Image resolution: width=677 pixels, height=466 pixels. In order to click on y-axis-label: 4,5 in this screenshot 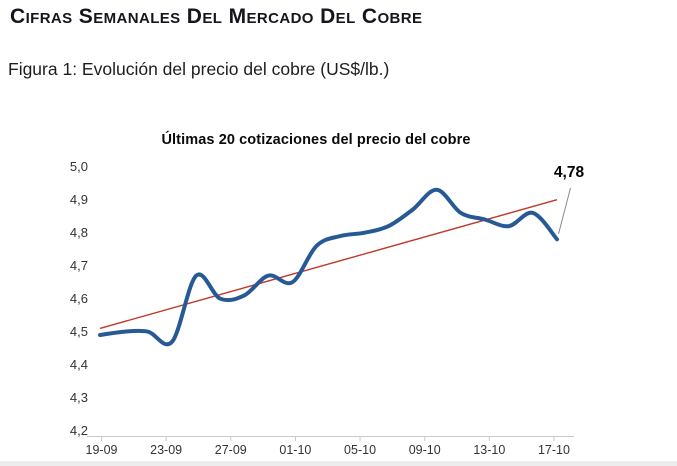, I will do `click(78, 331)`.